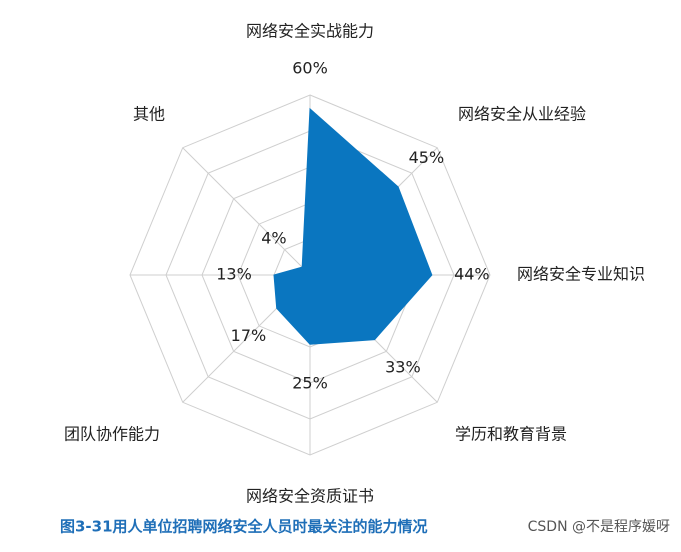 Image resolution: width=681 pixels, height=552 pixels. I want to click on caption: 图3-31用人单位招聘网络安全人员时最关注的能力情况, so click(244, 527).